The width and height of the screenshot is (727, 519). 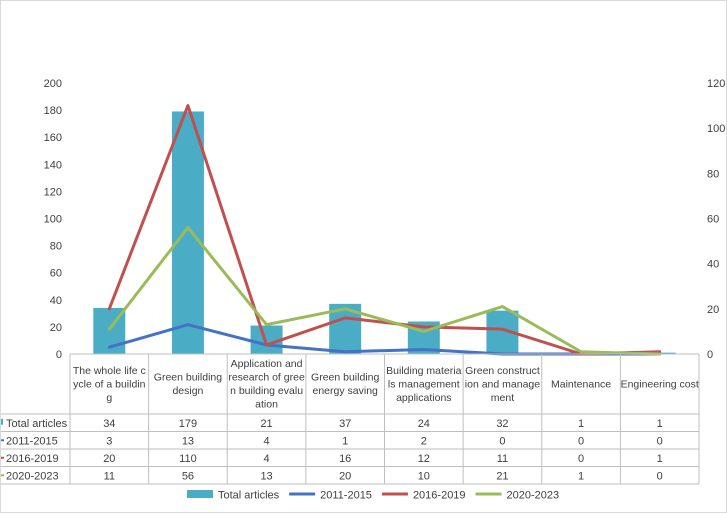 What do you see at coordinates (59, 355) in the screenshot?
I see `left-axis-tick-label: 0` at bounding box center [59, 355].